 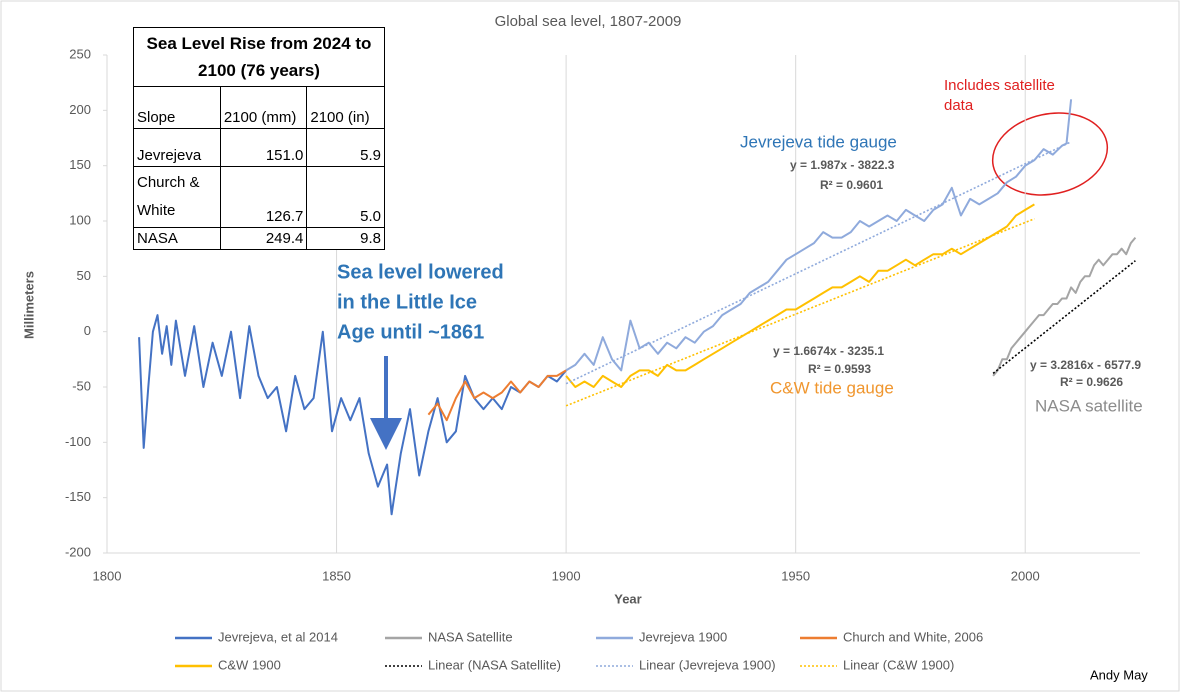 What do you see at coordinates (1119, 674) in the screenshot?
I see `annotation: Andy May` at bounding box center [1119, 674].